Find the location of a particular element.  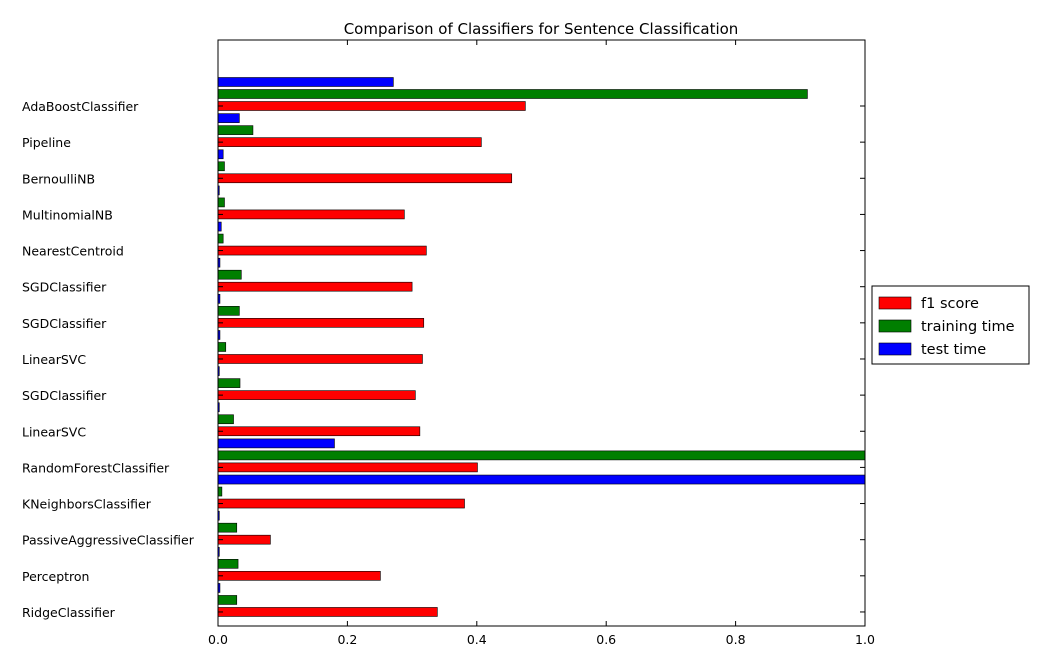

category-label-11: KNeighborsClassifier is located at coordinates (87, 504).